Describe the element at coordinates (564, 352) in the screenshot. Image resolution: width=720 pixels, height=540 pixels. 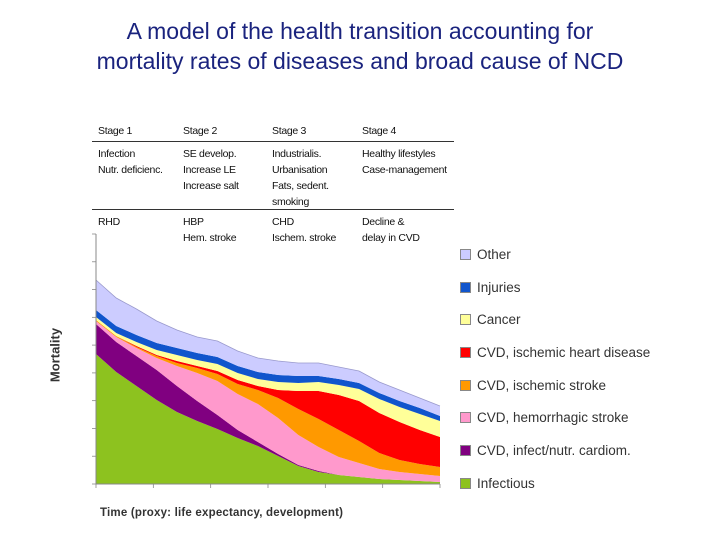
I see `legend-label: CVD, ischemic heart disease` at that location.